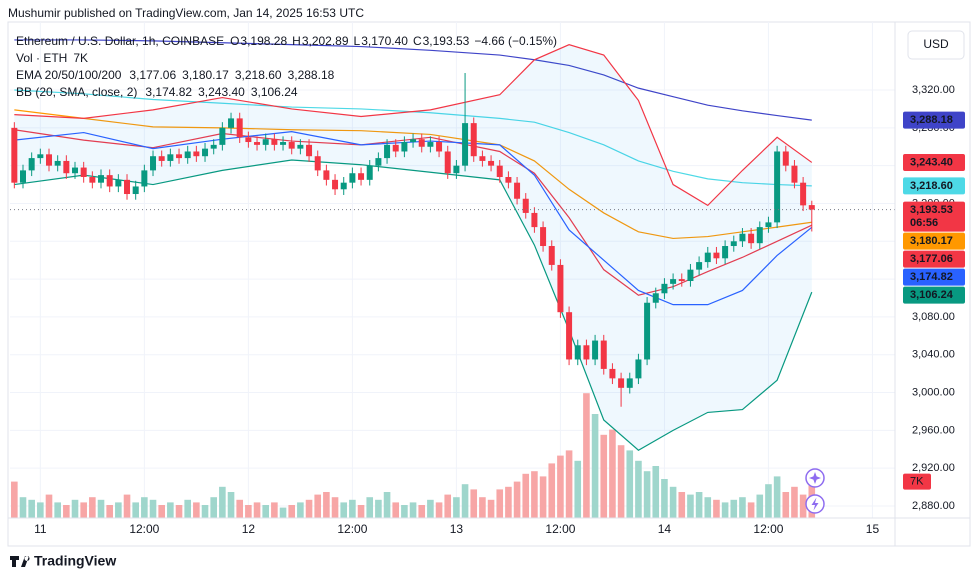 The image size is (980, 579). I want to click on price-tag-label: 3,218.60, so click(931, 186).